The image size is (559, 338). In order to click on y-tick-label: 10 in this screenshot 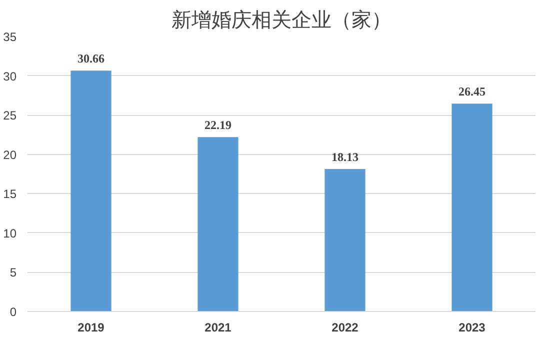, I will do `click(10, 233)`.